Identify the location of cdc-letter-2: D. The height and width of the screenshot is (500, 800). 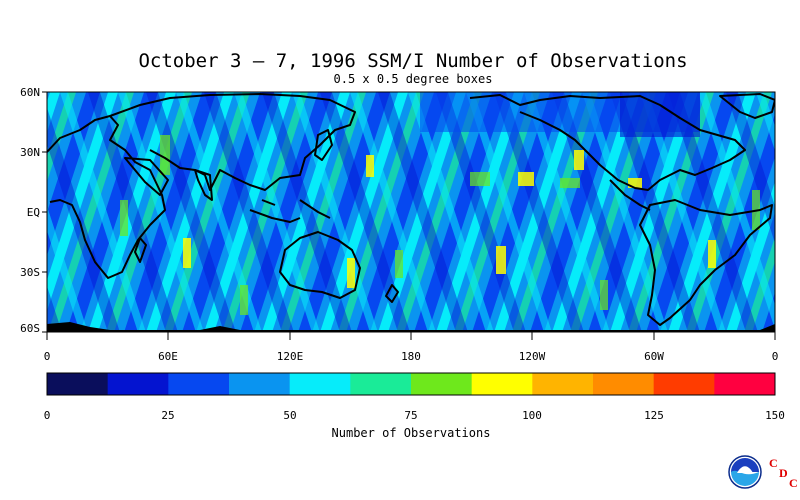
(783, 473).